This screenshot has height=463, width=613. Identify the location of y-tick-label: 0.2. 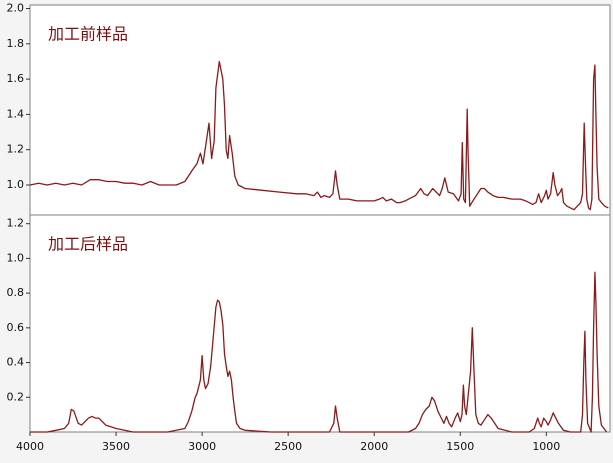
(16, 396).